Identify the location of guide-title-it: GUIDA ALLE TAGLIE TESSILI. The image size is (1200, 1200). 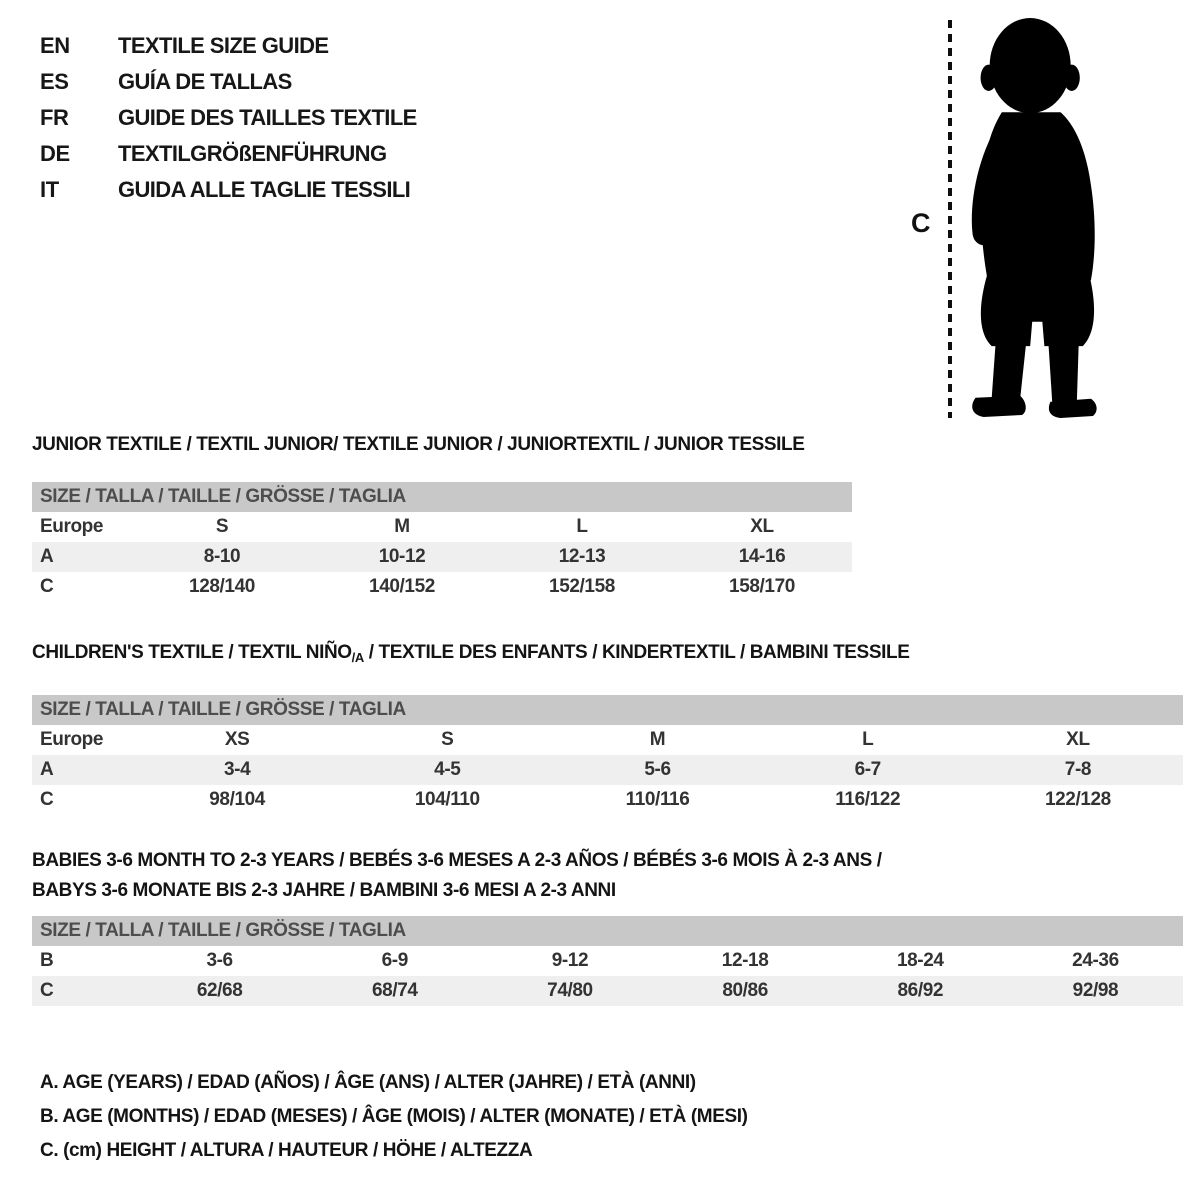
(264, 189).